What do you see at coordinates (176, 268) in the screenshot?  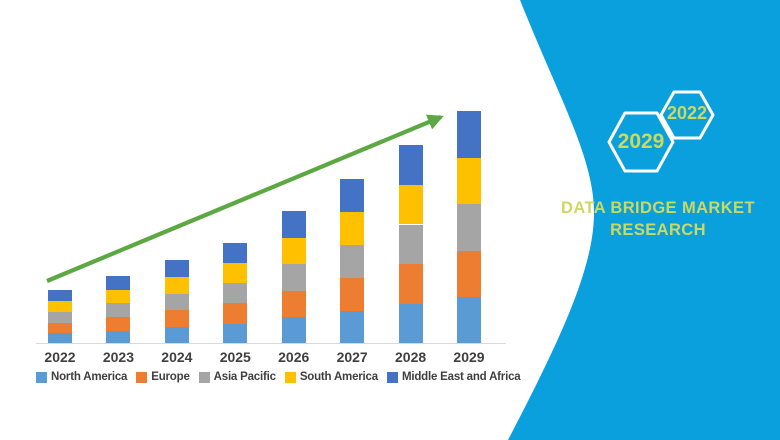 I see `bar-segment-middle-east-and-africa-2024` at bounding box center [176, 268].